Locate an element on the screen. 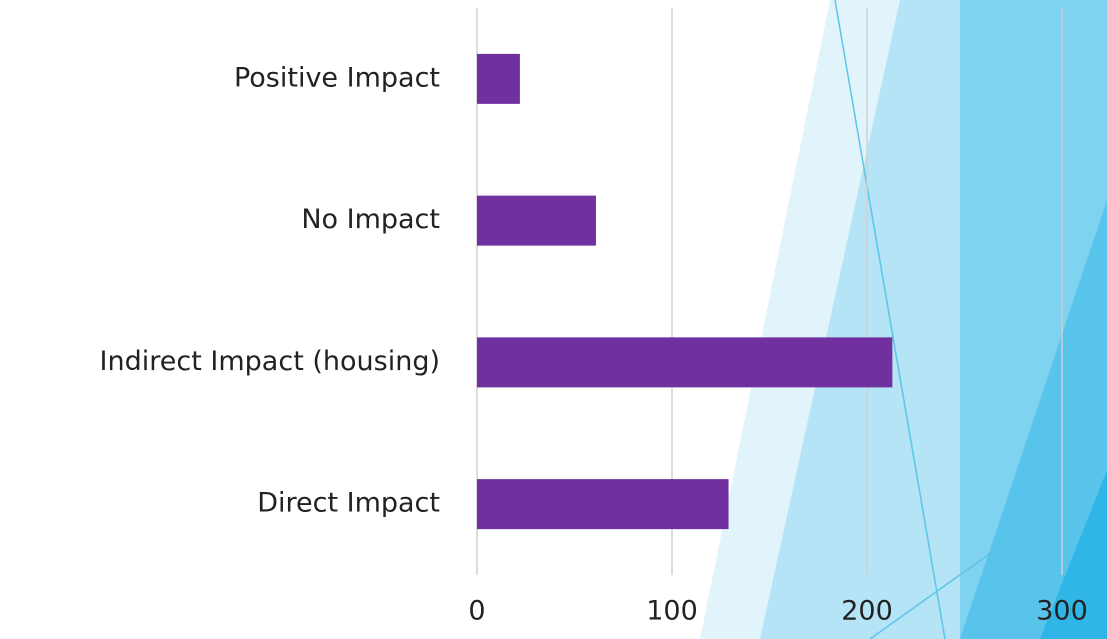 The height and width of the screenshot is (639, 1107). y-tick-label: Direct Impact is located at coordinates (348, 503).